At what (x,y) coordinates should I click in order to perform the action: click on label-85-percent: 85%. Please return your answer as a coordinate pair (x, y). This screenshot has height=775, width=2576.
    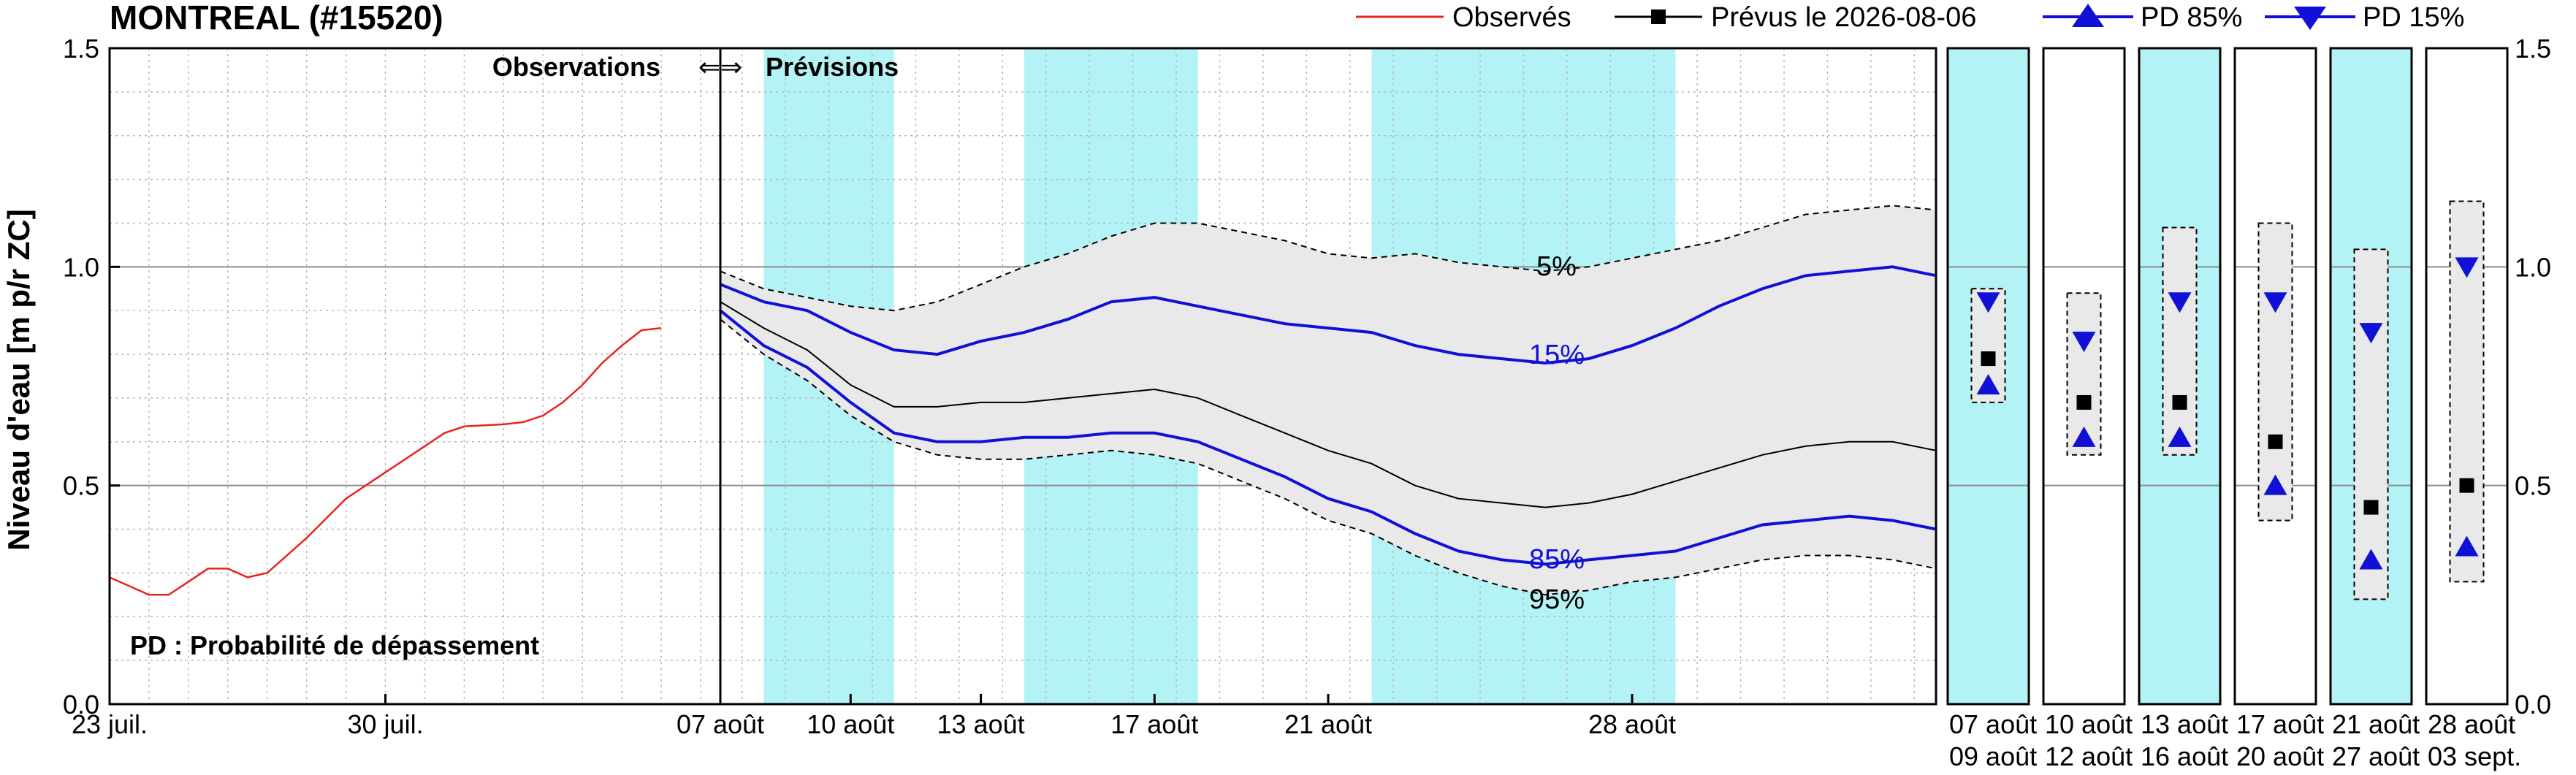
    Looking at the image, I should click on (1557, 559).